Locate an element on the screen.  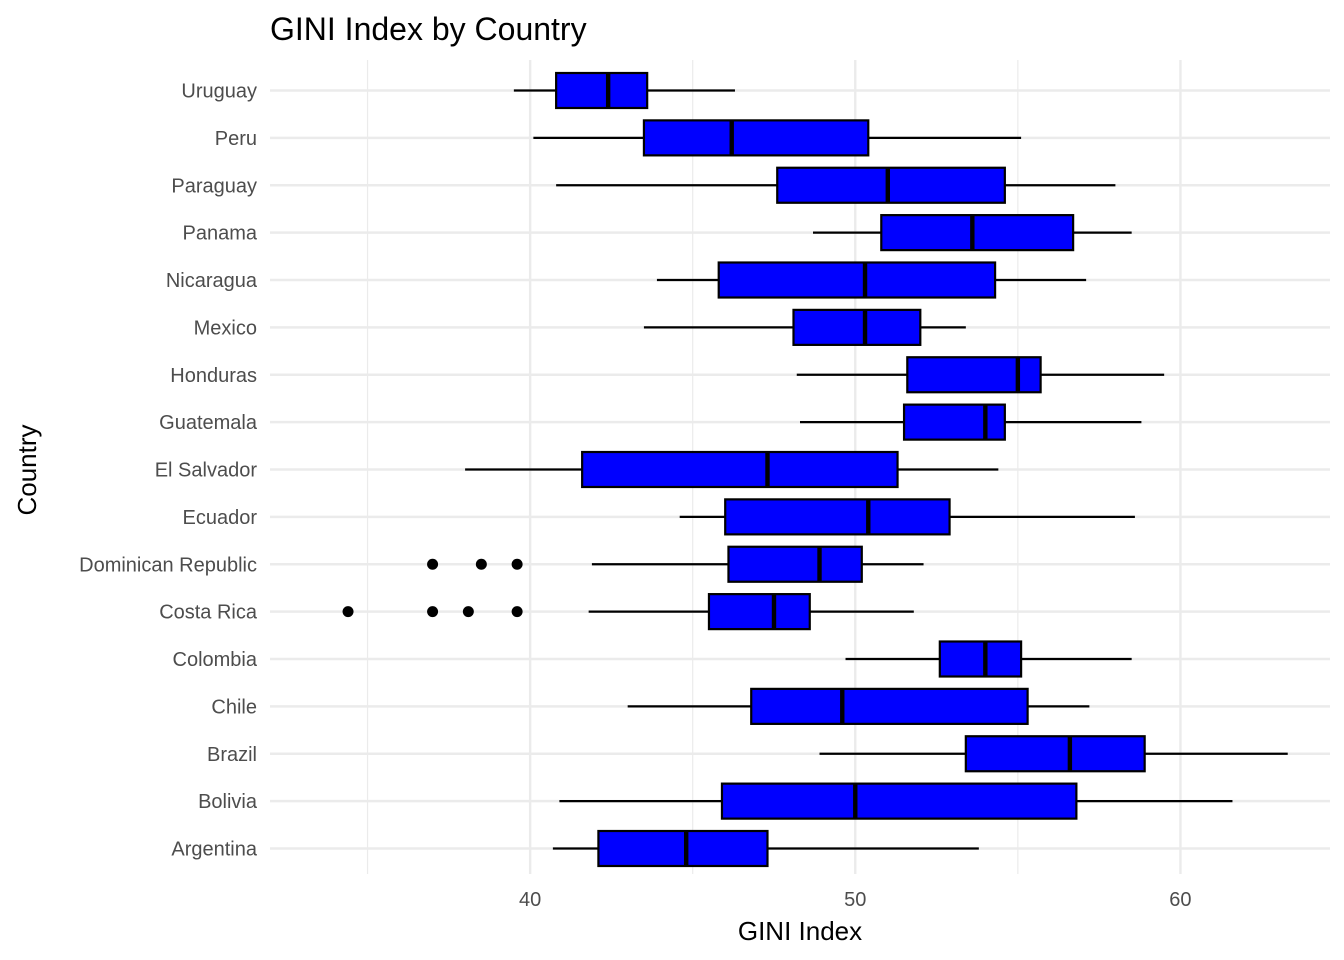
box-nicaragua is located at coordinates (871, 280).